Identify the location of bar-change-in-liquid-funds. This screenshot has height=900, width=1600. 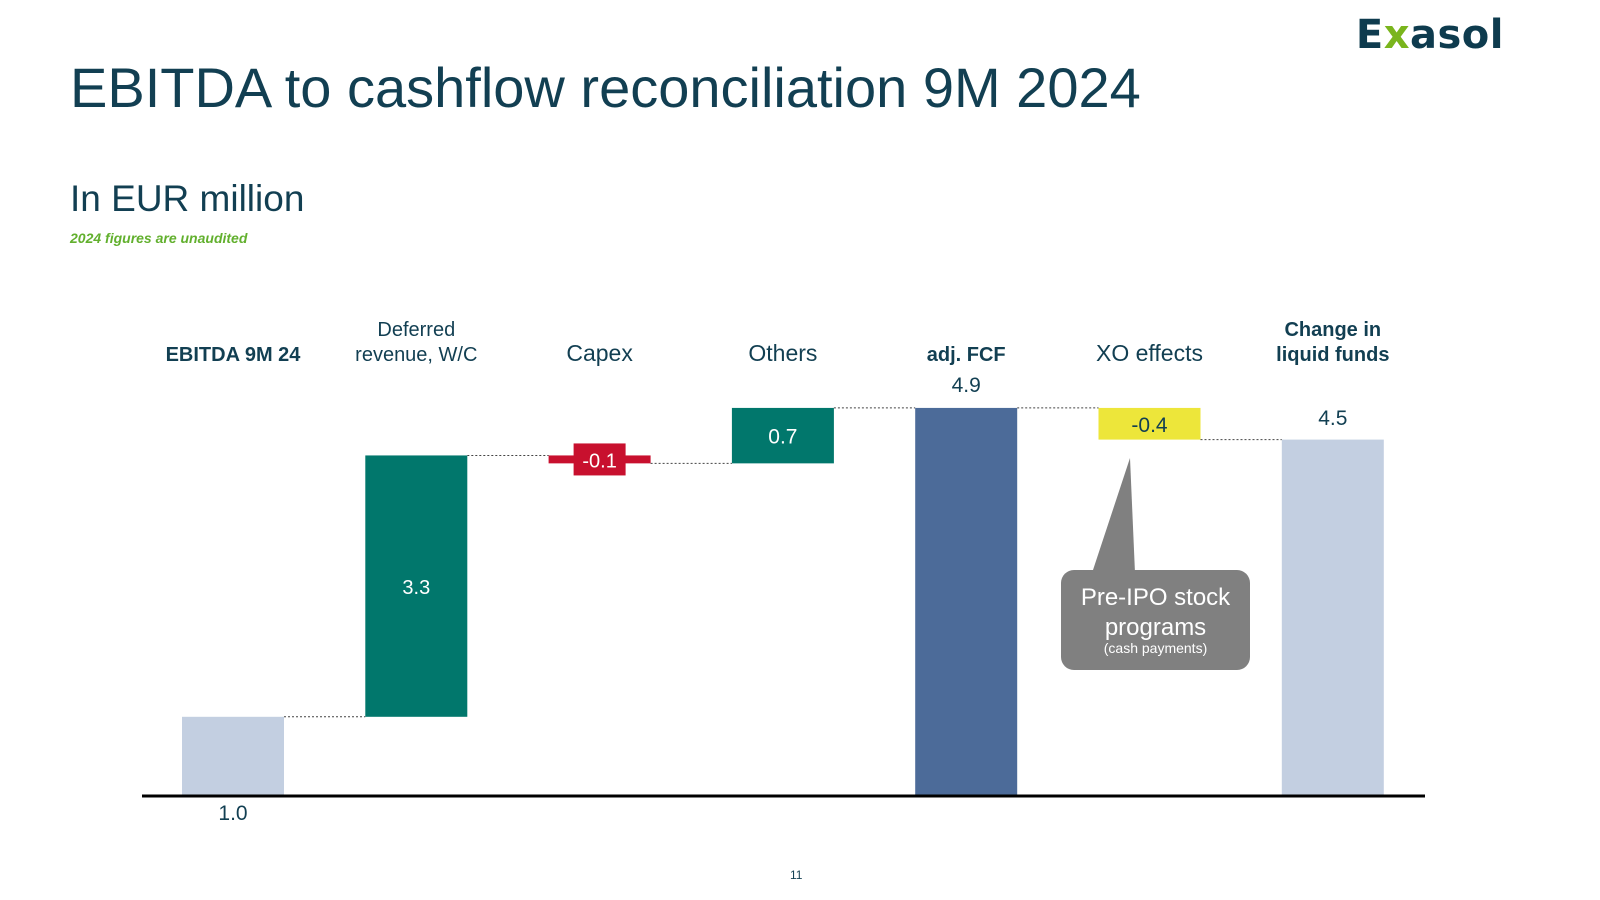
(1332, 617).